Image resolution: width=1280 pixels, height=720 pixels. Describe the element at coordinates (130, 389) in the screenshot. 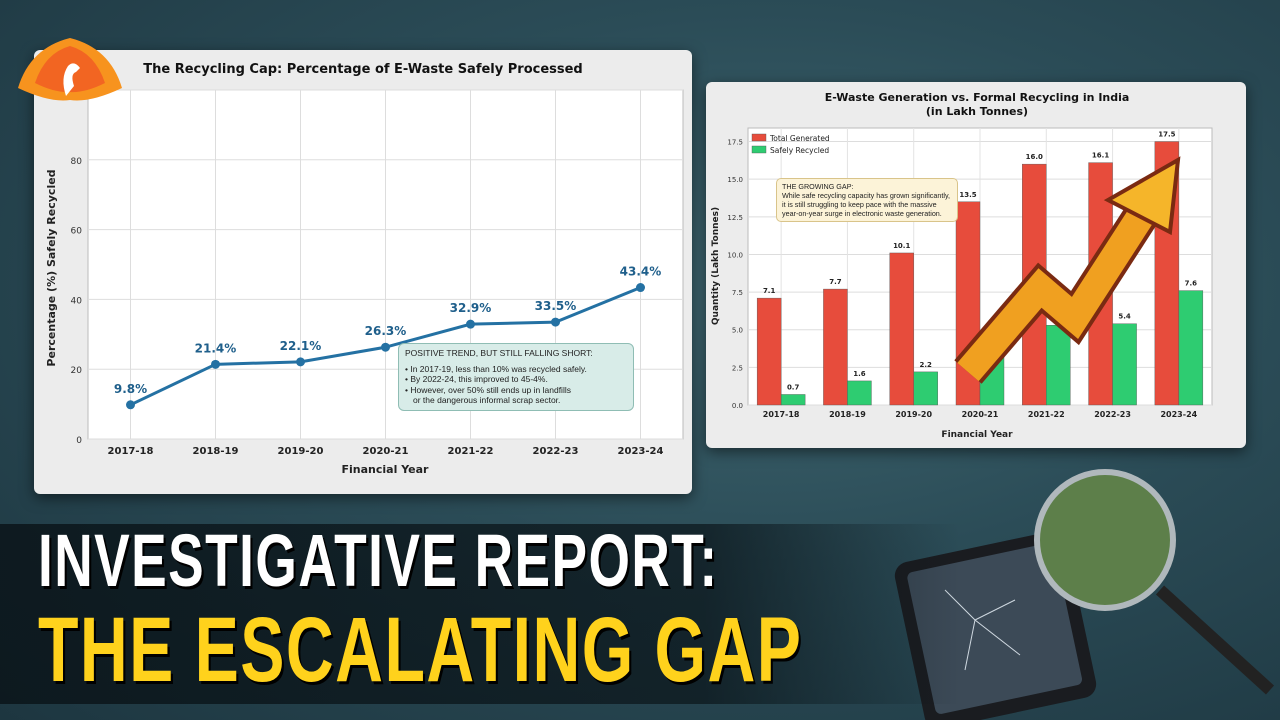

I see `data-label: 9.8%` at that location.